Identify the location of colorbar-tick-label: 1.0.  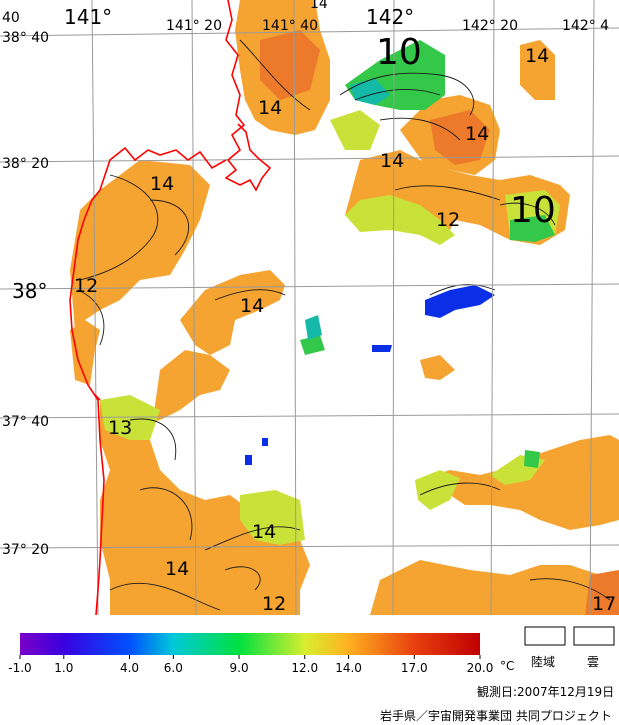
(63, 668).